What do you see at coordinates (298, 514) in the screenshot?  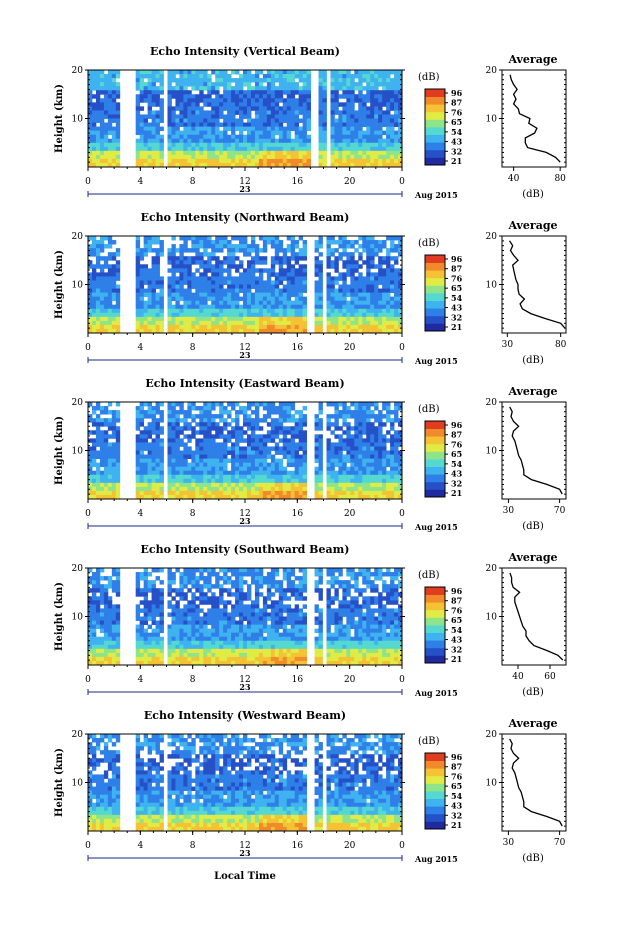 I see `x-tick-label: 16` at bounding box center [298, 514].